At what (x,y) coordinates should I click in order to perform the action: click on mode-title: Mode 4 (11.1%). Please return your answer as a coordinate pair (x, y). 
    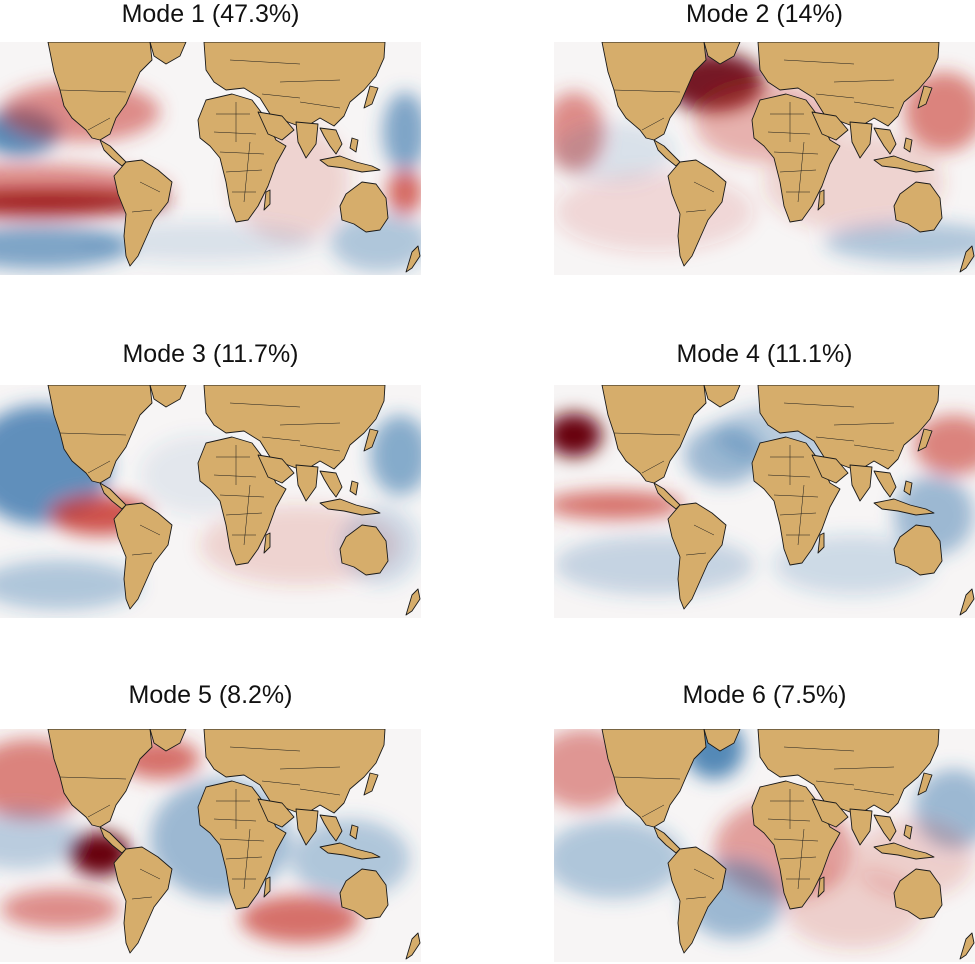
    Looking at the image, I should click on (764, 354).